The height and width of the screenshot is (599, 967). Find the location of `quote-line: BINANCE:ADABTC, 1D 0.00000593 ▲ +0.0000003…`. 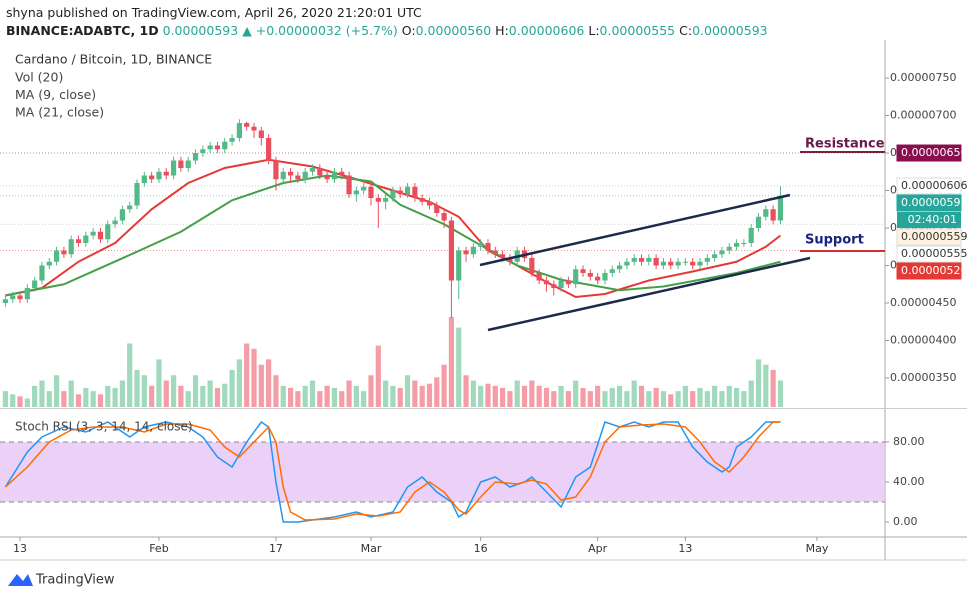

quote-line: BINANCE:ADABTC, 1D 0.00000593 ▲ +0.0000003… is located at coordinates (389, 31).